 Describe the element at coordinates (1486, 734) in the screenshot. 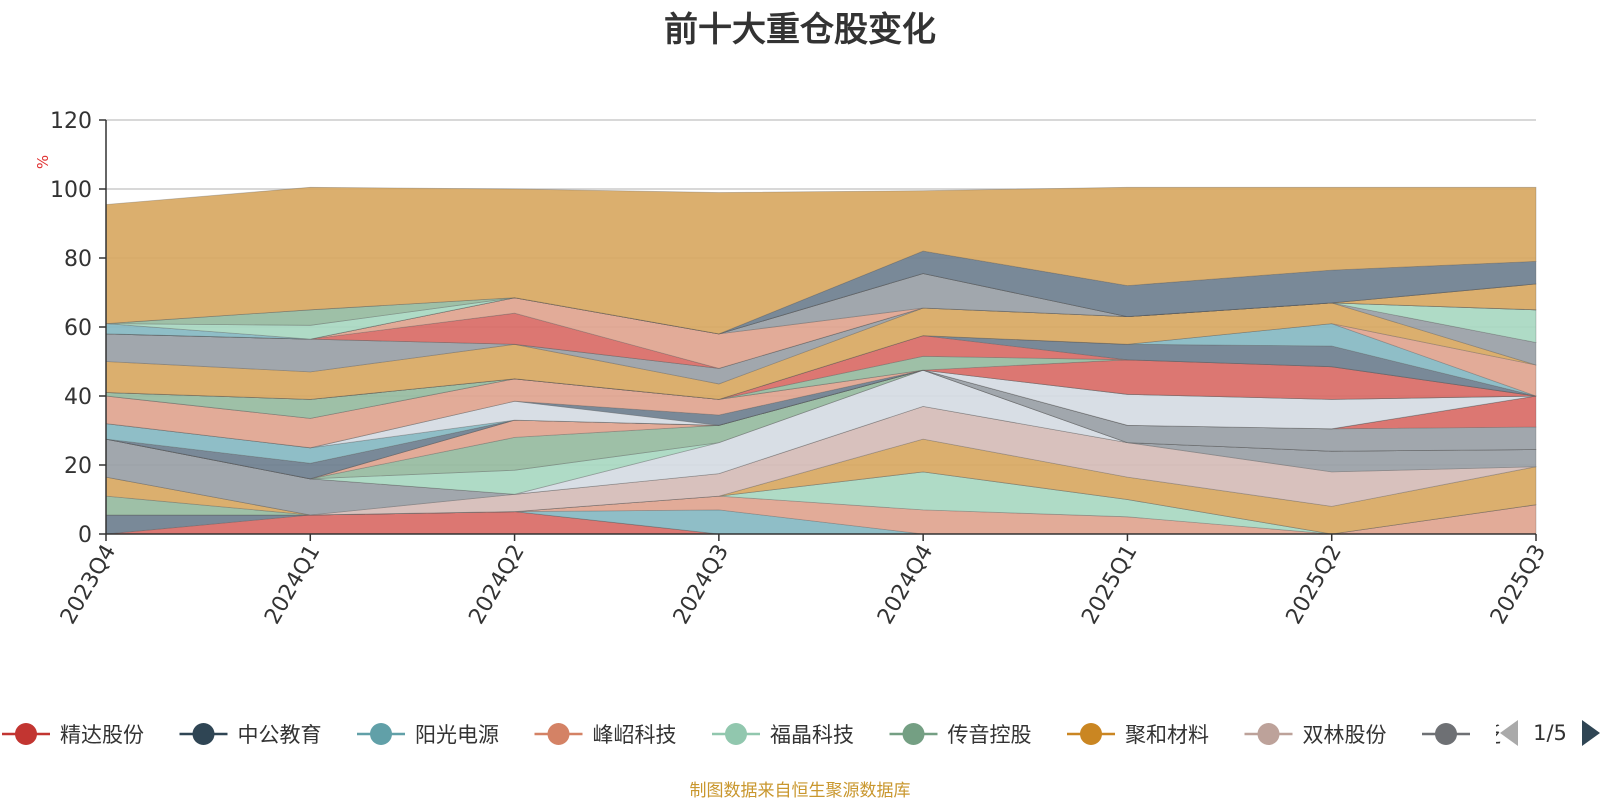

I see `legend-clip` at that location.